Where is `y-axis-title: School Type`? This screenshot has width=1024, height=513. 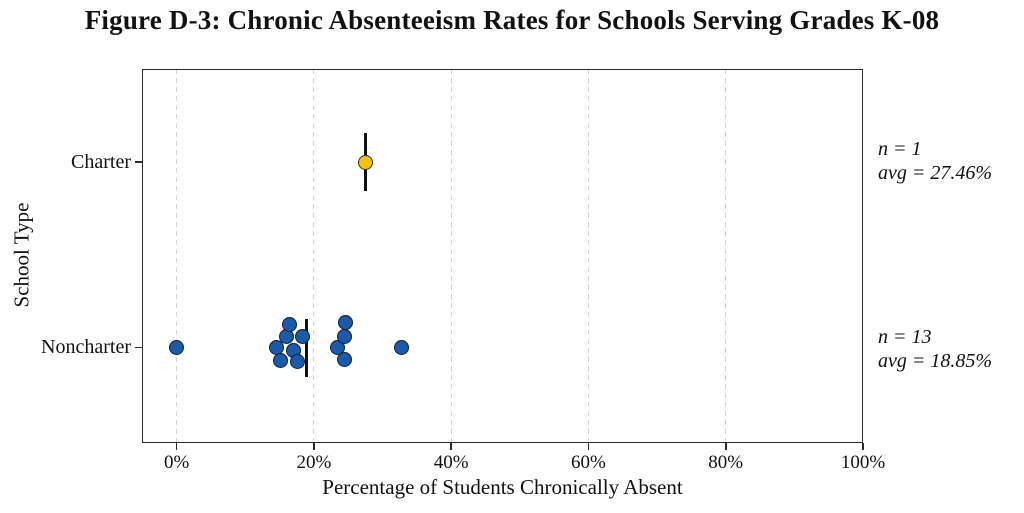
y-axis-title: School Type is located at coordinates (21, 255).